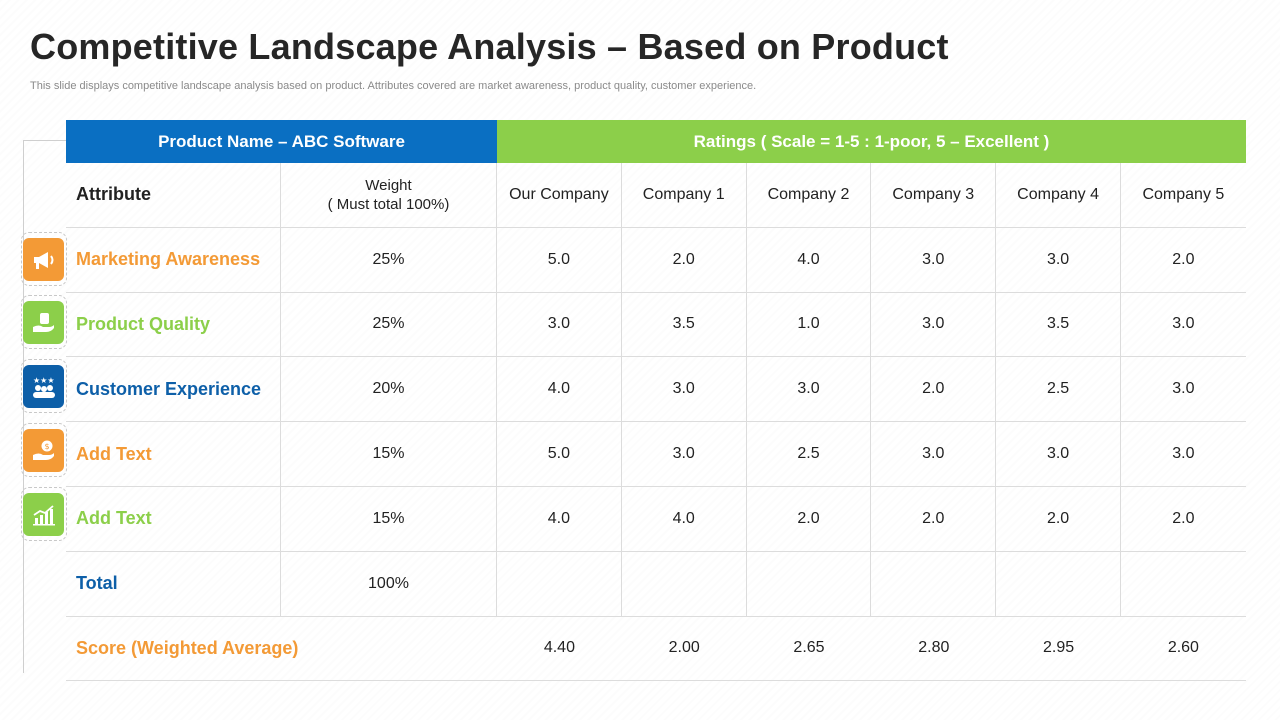 The image size is (1280, 720). I want to click on attribute-column-header: Attribute, so click(173, 195).